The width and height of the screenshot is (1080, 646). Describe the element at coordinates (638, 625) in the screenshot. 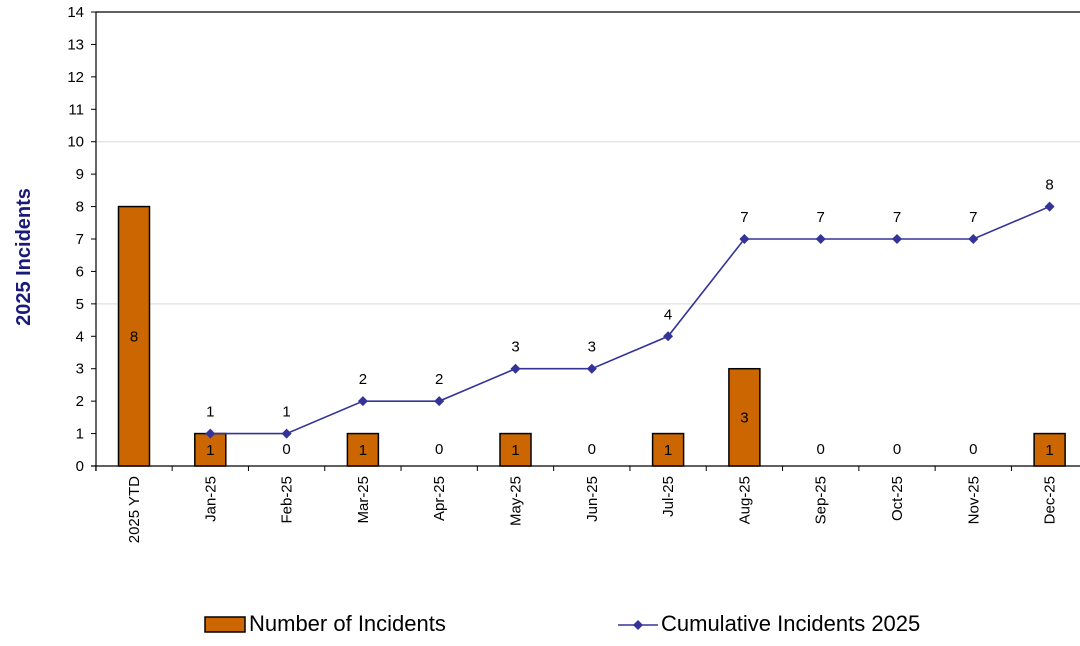

I see `legend-line-marker` at that location.